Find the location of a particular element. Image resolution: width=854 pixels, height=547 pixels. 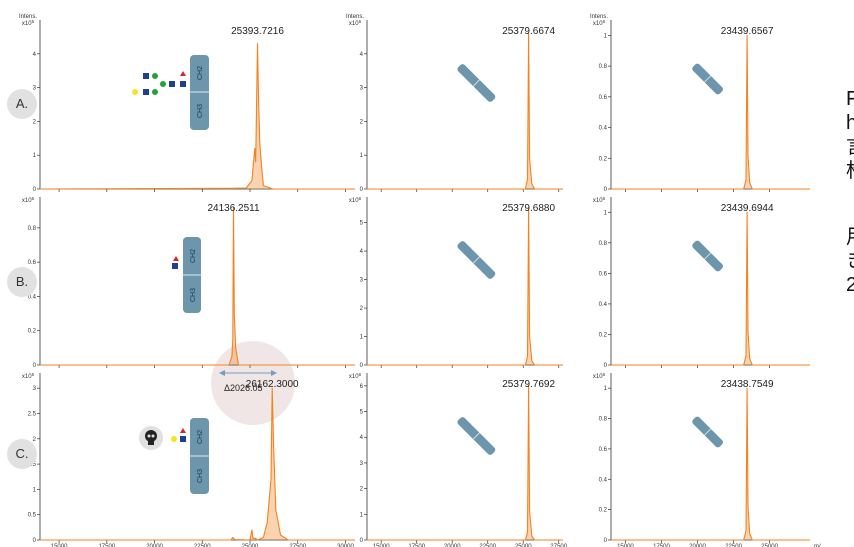

chart-a3-y-tick-label-2: 0.4 is located at coordinates (603, 129).